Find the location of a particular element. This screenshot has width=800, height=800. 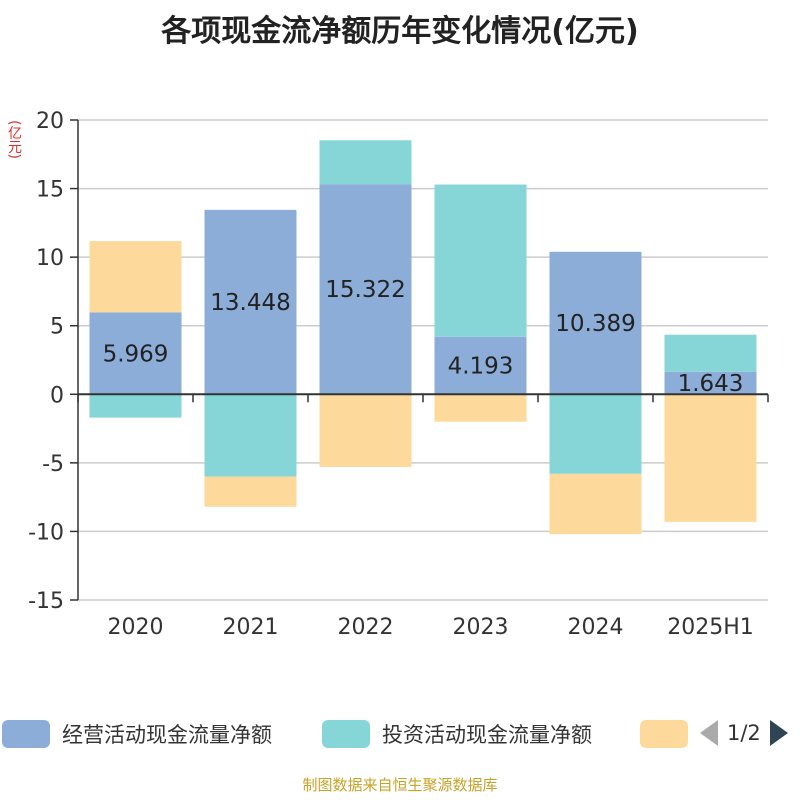

y-tick-label: 5 is located at coordinates (57, 327).